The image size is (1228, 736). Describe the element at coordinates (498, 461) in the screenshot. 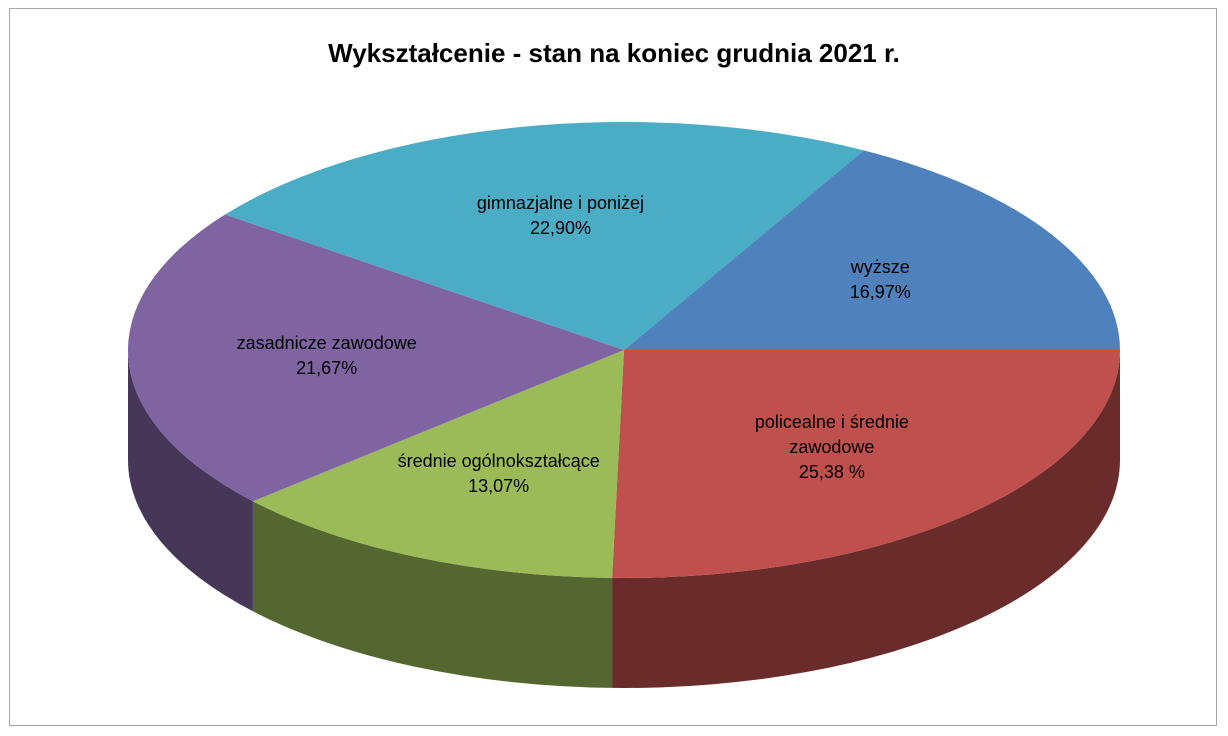

I see `slice-category: średnie ogólnokształcące` at that location.